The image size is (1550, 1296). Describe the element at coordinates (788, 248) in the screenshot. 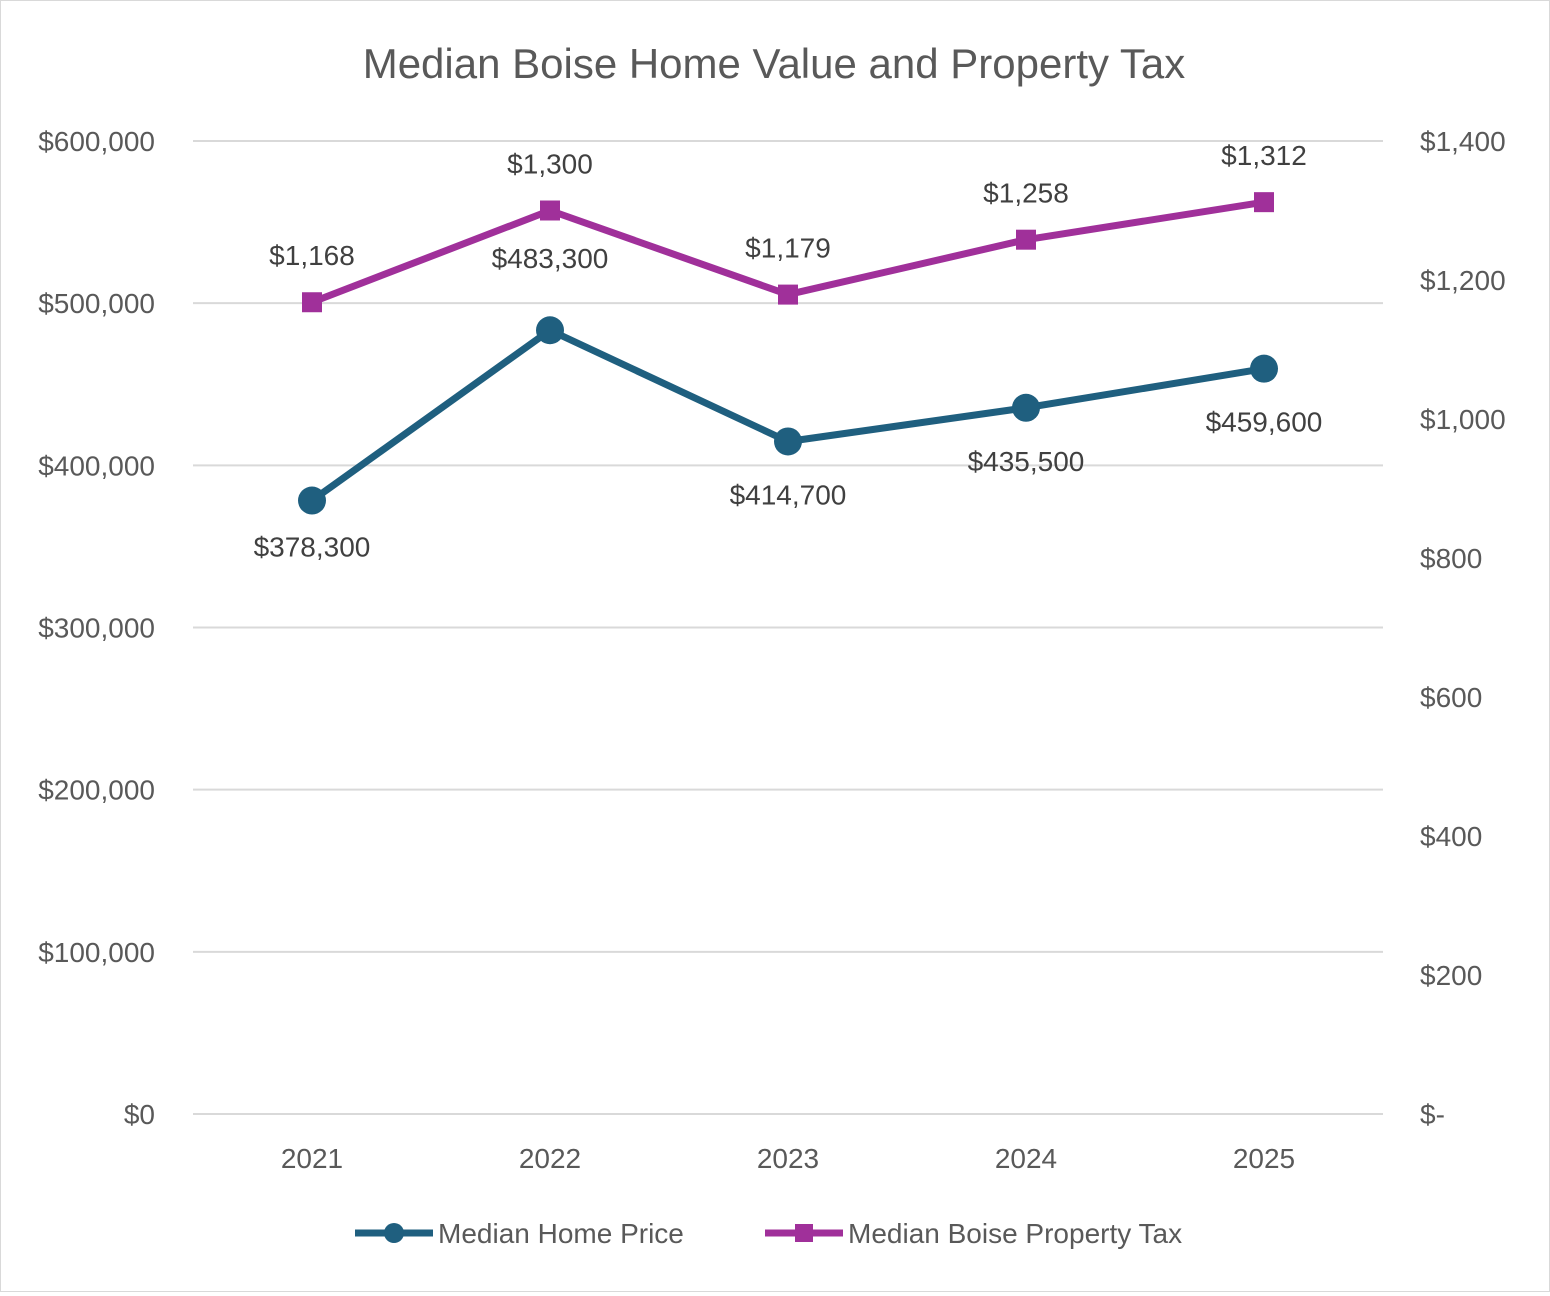

I see `data-label: $1,179` at that location.